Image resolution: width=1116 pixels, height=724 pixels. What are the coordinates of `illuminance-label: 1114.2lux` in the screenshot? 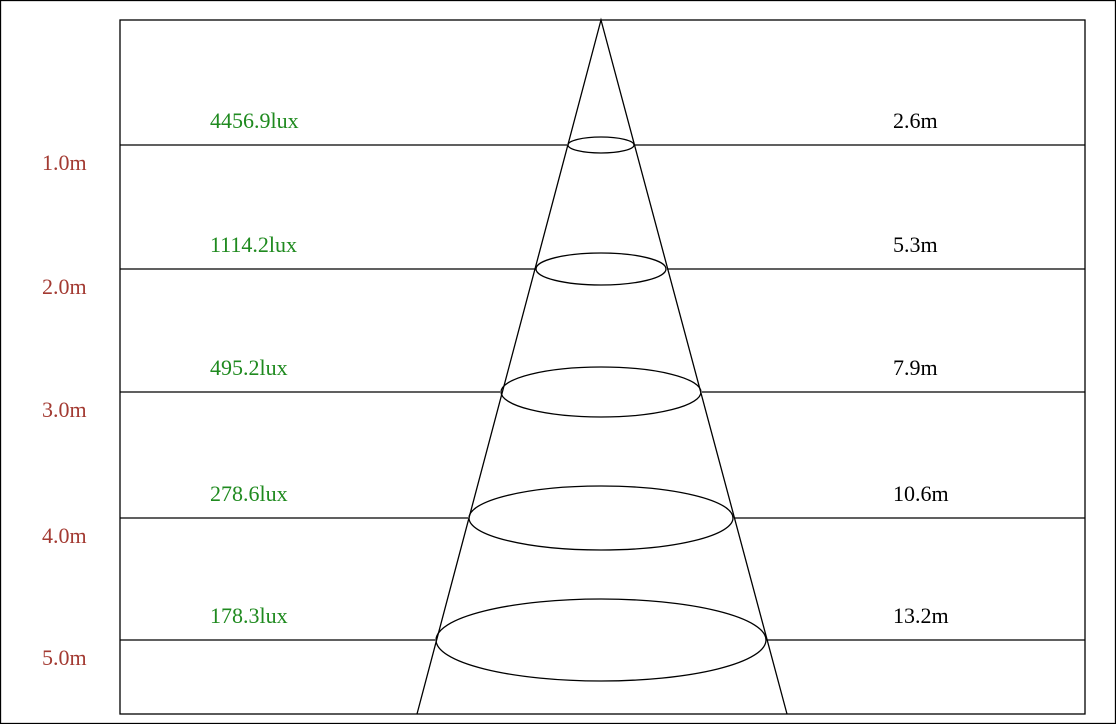 It's located at (253, 244).